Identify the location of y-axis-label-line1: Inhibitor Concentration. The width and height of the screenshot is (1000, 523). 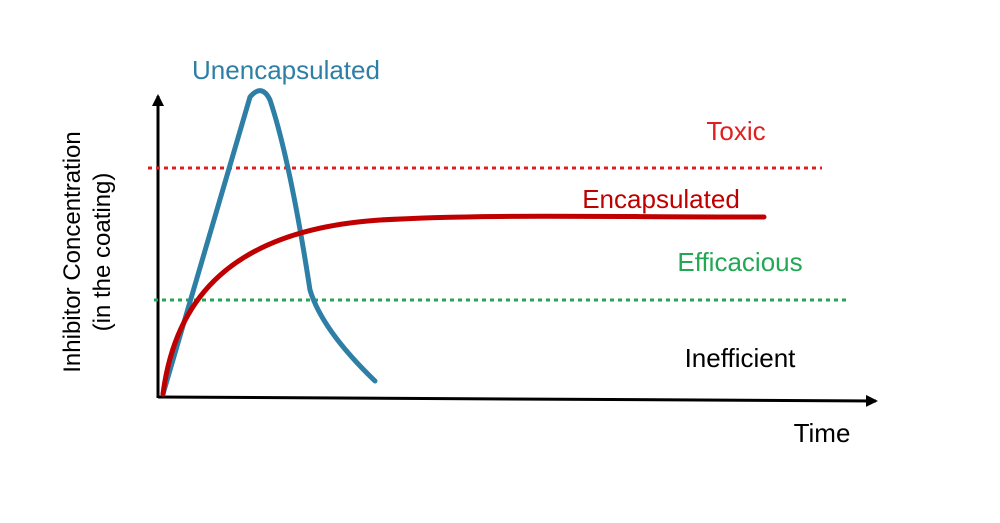
(72, 251).